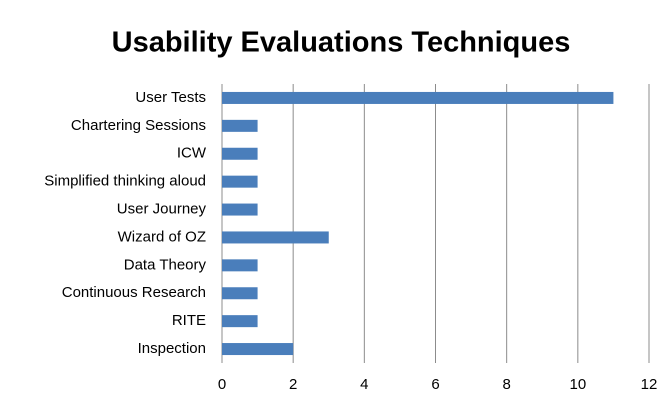 This screenshot has height=406, width=667. Describe the element at coordinates (134, 292) in the screenshot. I see `y-tick-label: Continuous Research` at that location.